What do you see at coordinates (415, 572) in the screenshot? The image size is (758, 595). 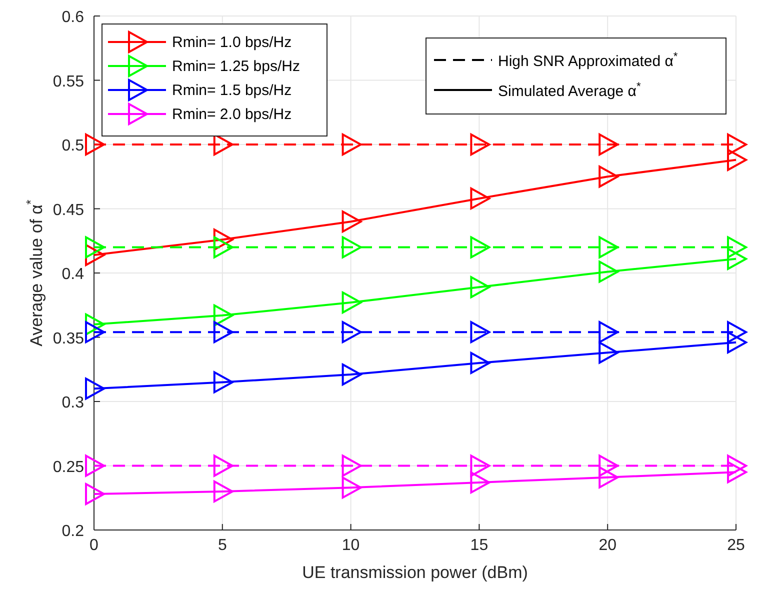 I see `x-axis-title: UE transmission power (dBm)` at bounding box center [415, 572].